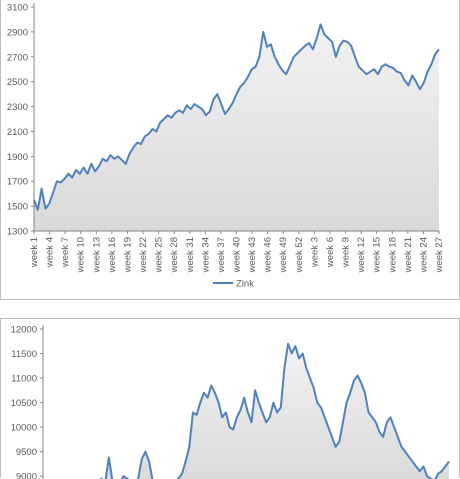  Describe the element at coordinates (17, 57) in the screenshot. I see `y-tick-label: 2700` at that location.